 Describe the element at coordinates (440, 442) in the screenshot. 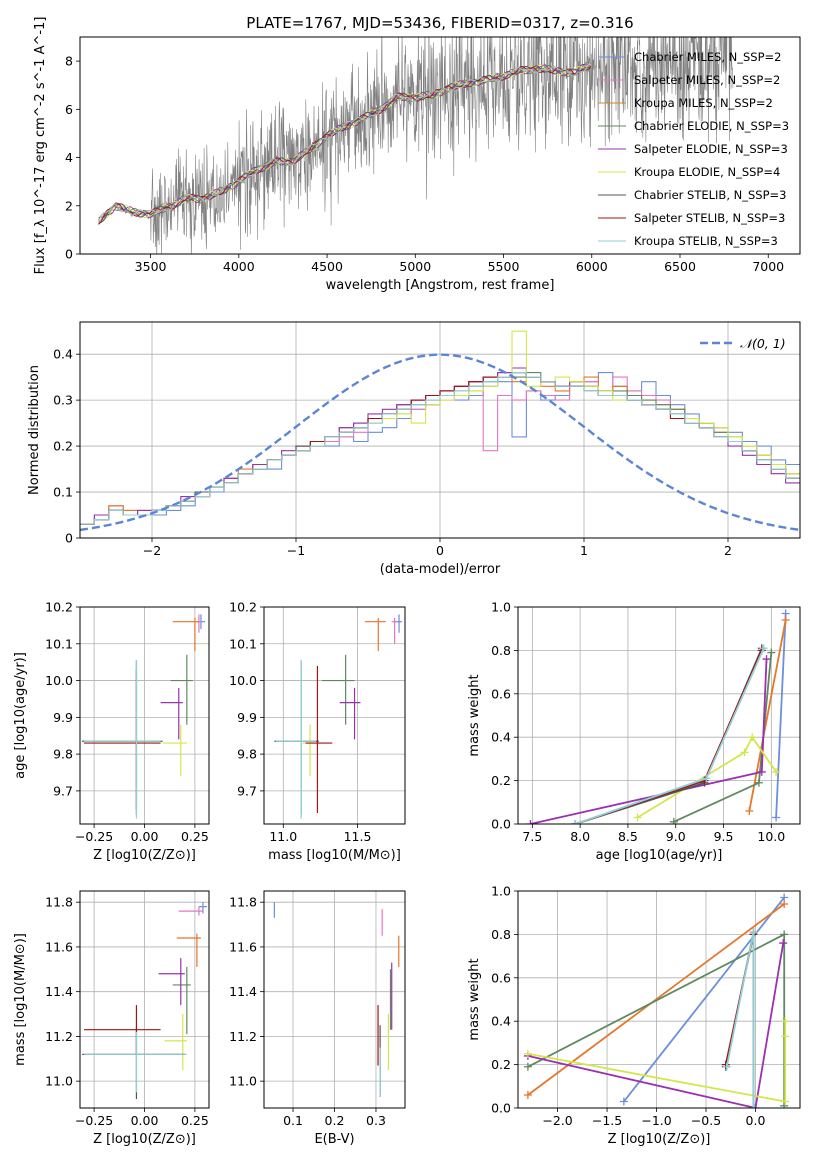

I see `gaussian-reference-line` at that location.